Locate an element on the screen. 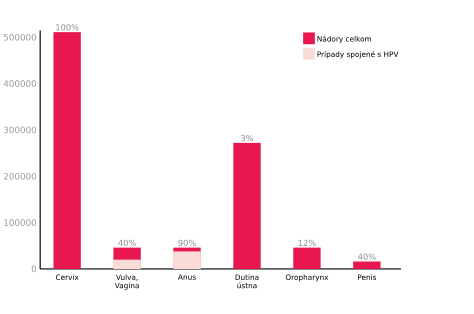 This screenshot has height=314, width=474. annotation: 12% is located at coordinates (307, 243).